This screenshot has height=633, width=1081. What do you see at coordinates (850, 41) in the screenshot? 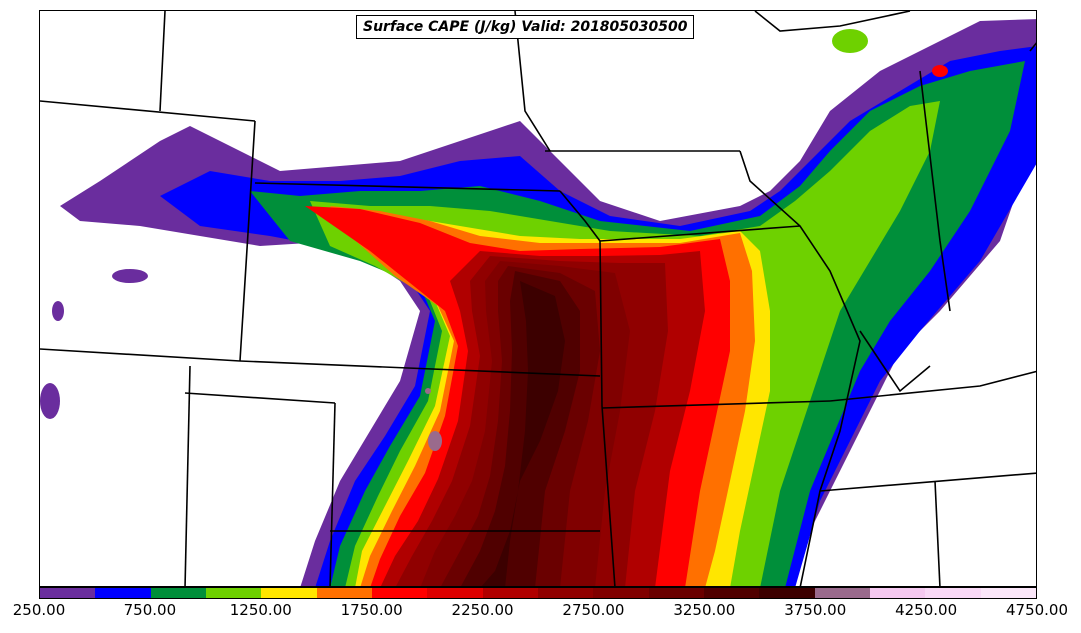
I see `cape-patch-ne` at bounding box center [850, 41].